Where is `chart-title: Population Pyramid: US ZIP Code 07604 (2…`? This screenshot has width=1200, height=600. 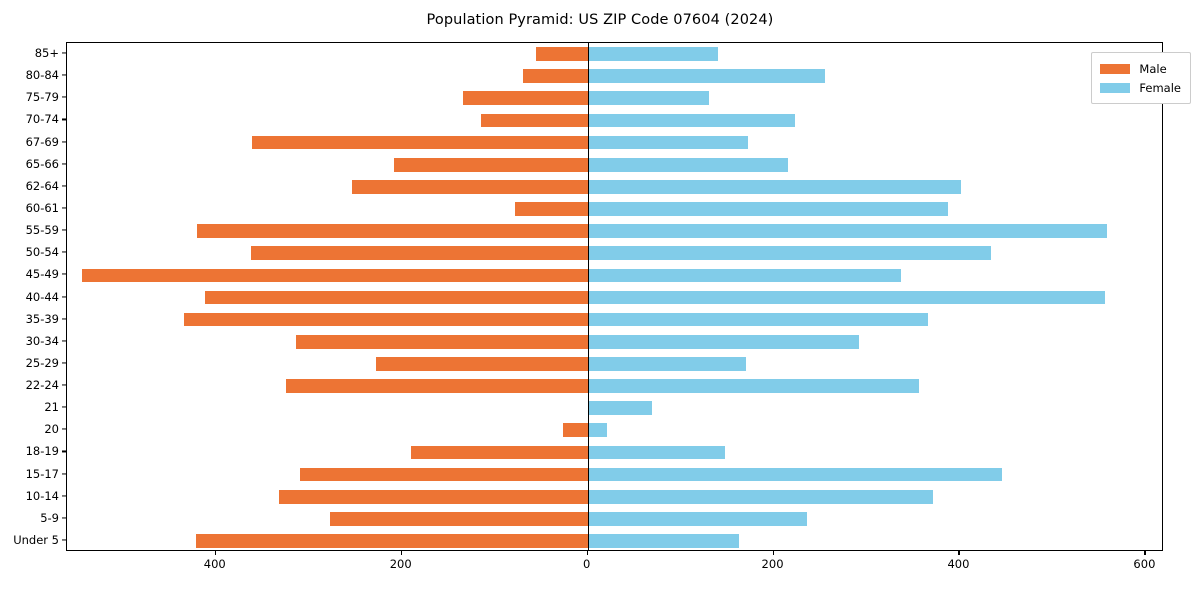
chart-title: Population Pyramid: US ZIP Code 07604 (2… is located at coordinates (600, 20).